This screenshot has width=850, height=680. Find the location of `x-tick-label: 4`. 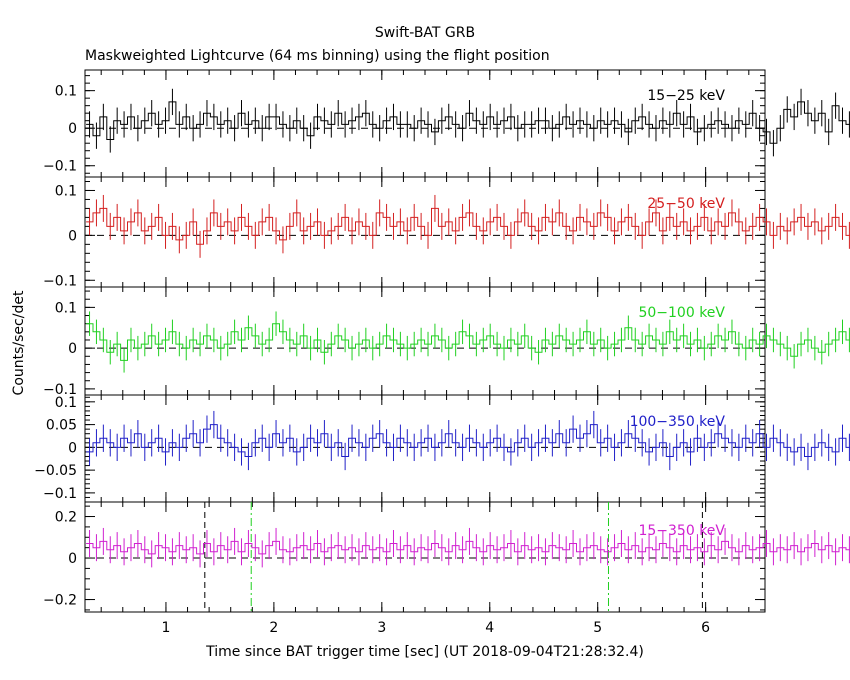

x-tick-label: 4 is located at coordinates (489, 628).